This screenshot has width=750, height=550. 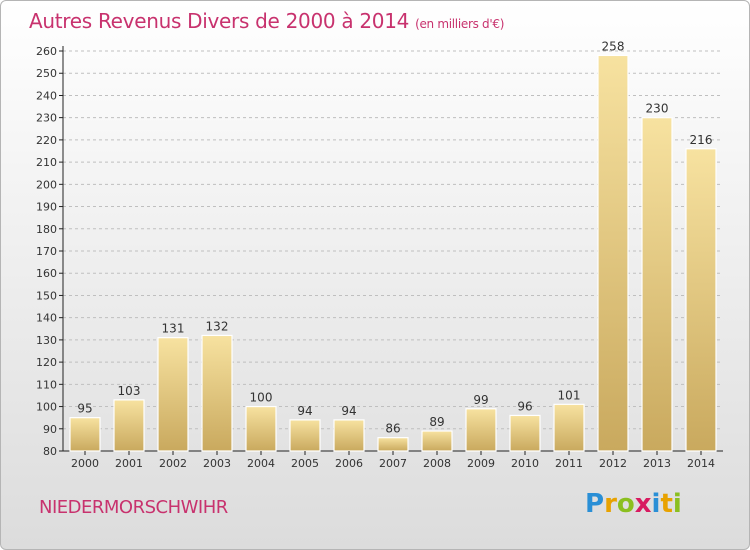 I want to click on bar-value-label: 86, so click(x=392, y=429).